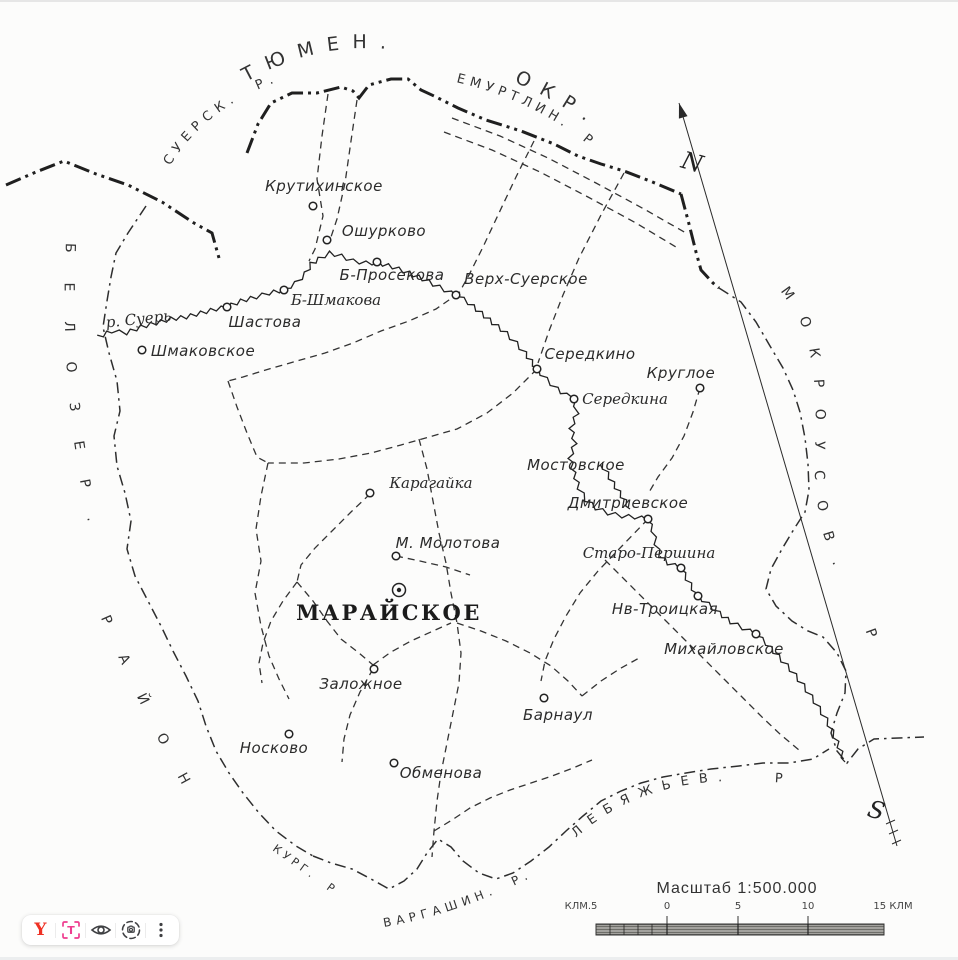 This screenshot has height=960, width=958. Describe the element at coordinates (589, 354) in the screenshot. I see `settlement-label: Середкино` at that location.